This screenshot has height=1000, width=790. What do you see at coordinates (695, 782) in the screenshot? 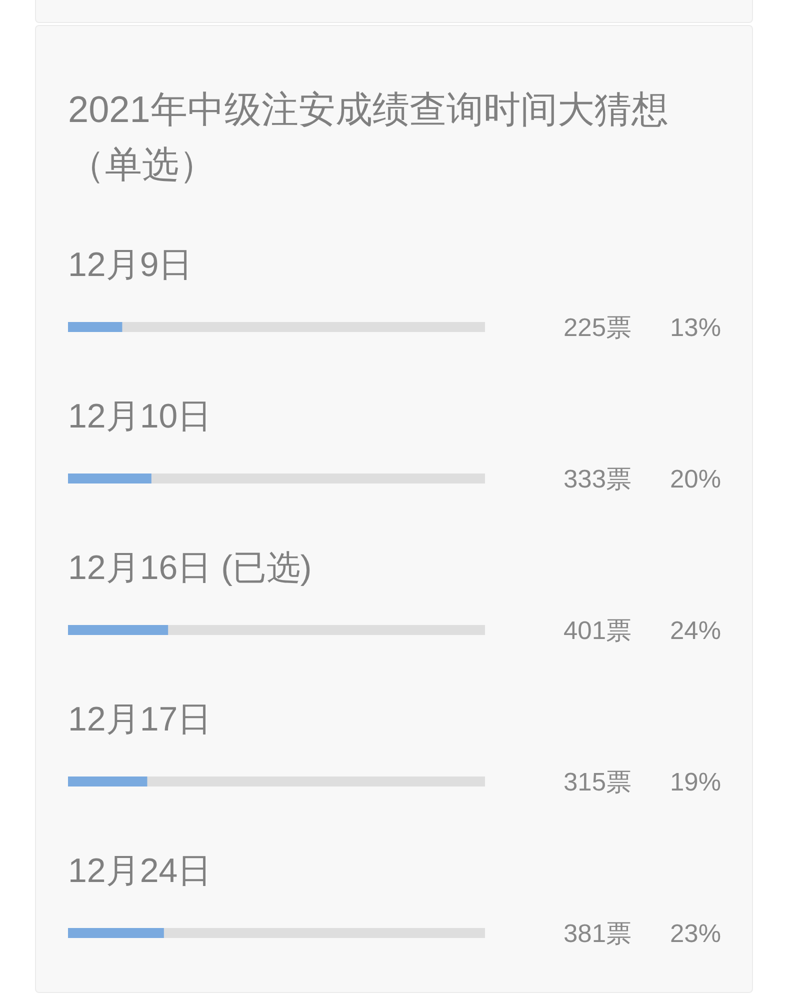
I see `data-label: 19%` at bounding box center [695, 782].